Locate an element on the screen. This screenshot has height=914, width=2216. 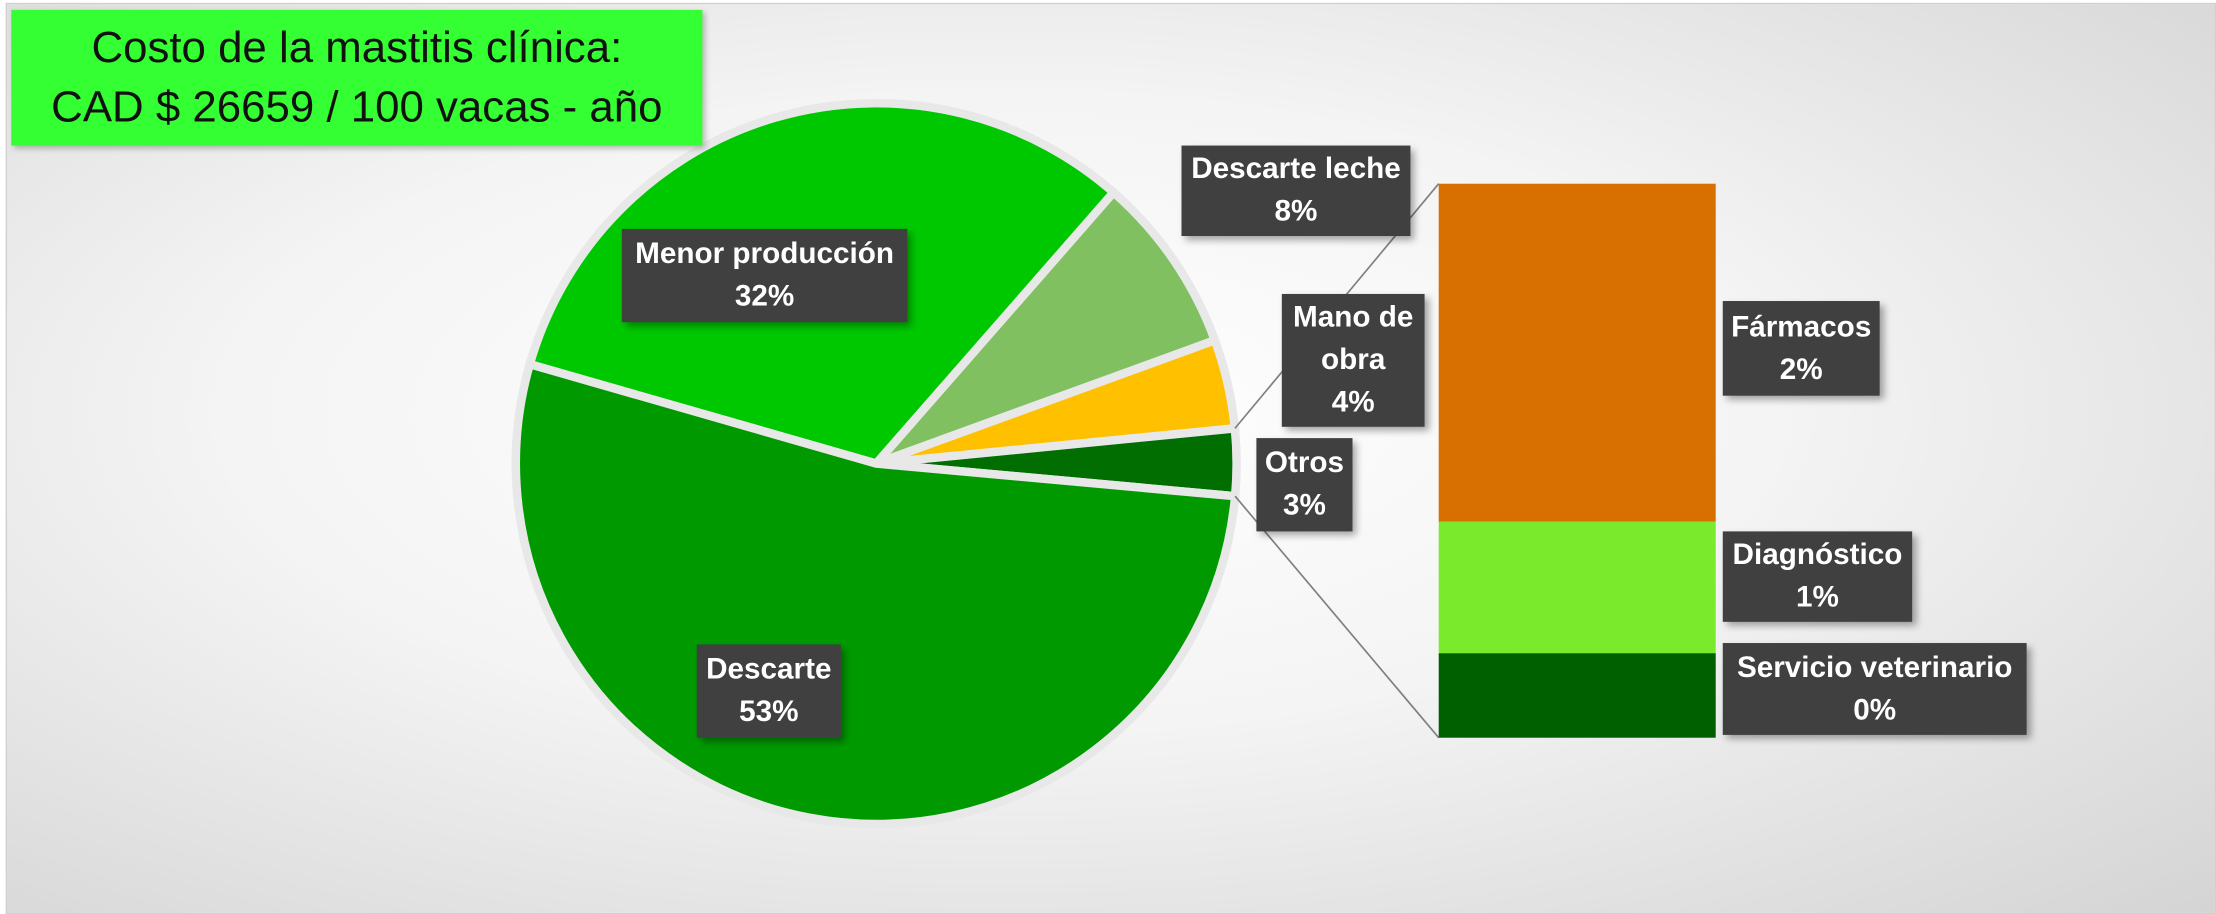
label-category: Mano de obra is located at coordinates (1353, 338).